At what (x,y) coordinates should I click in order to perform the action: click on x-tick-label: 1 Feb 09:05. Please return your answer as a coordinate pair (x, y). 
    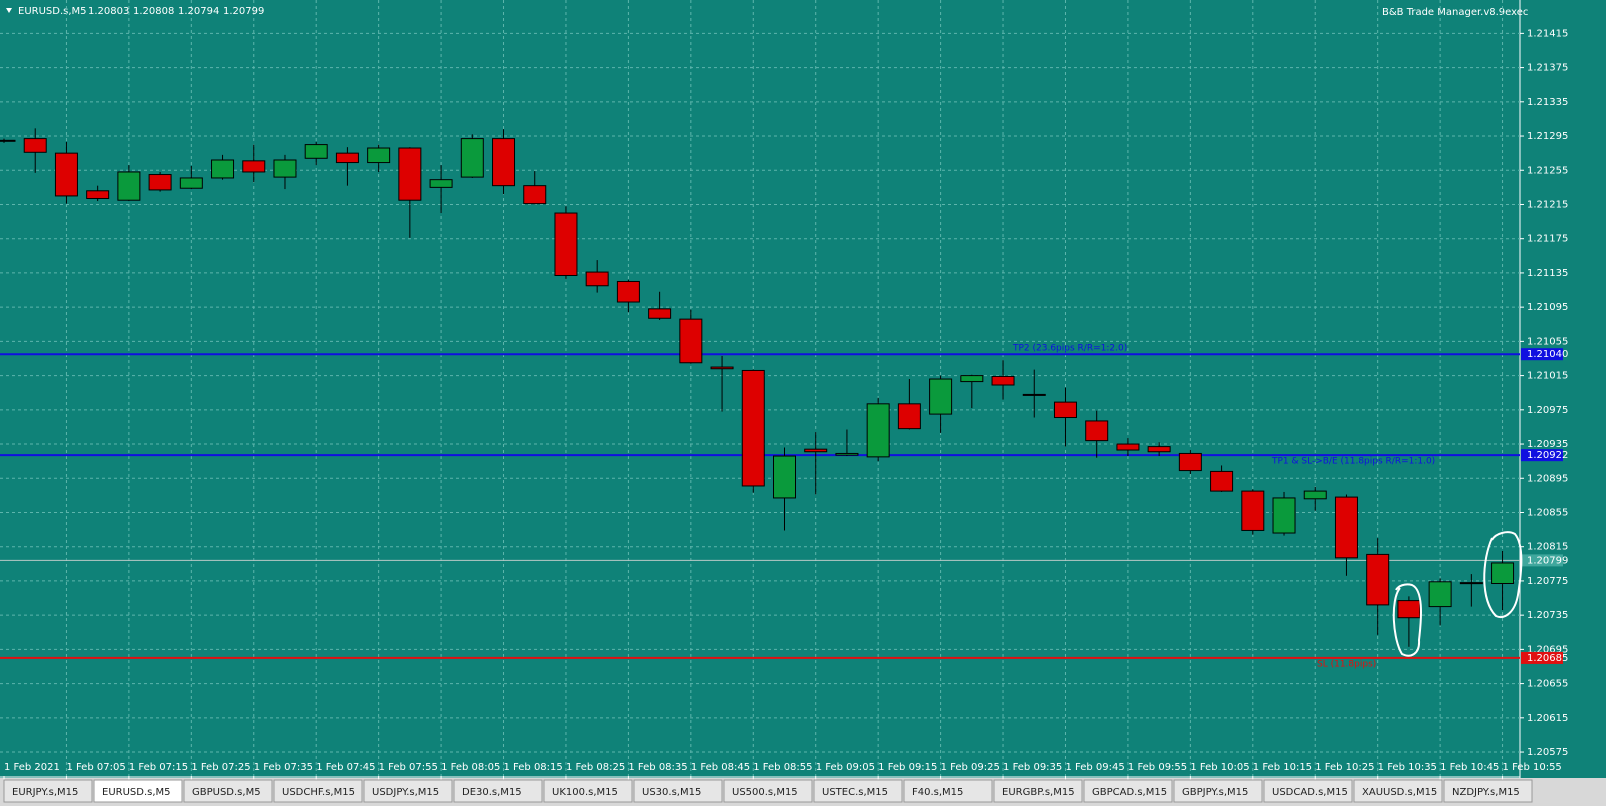
    Looking at the image, I should click on (845, 767).